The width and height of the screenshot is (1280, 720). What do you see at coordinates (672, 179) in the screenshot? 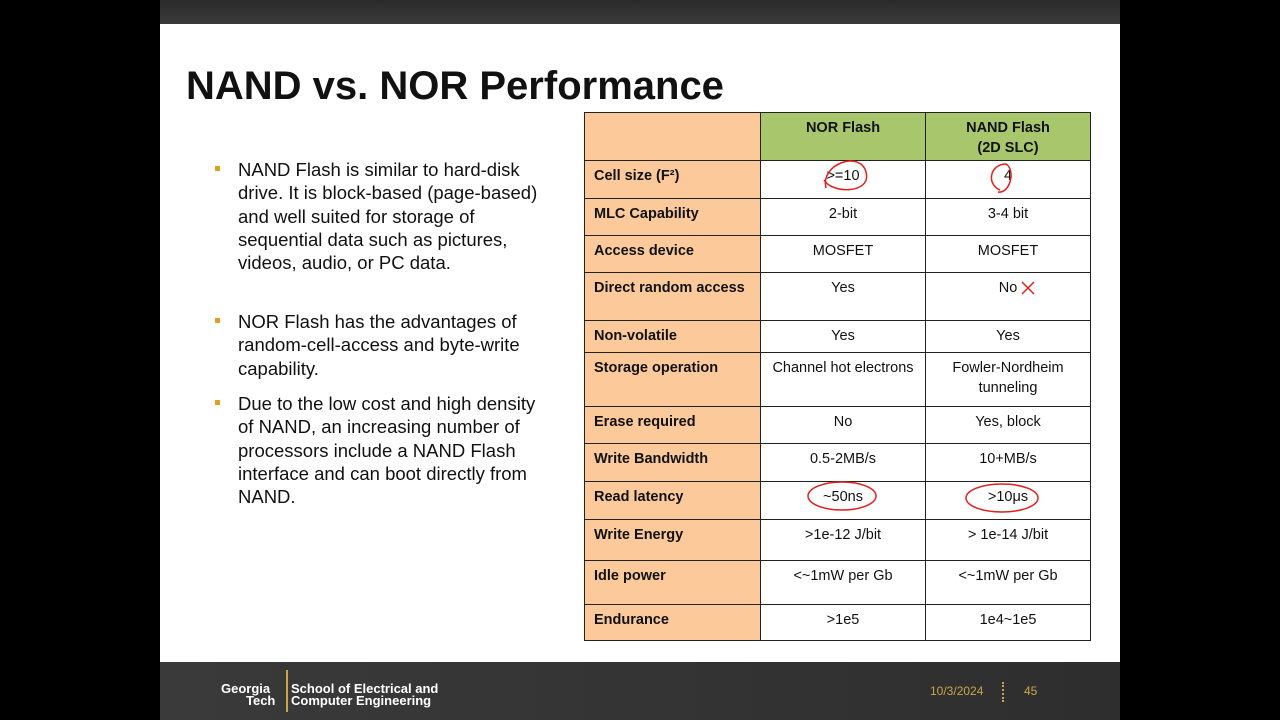
I see `row-label: Cell size (F²)` at bounding box center [672, 179].